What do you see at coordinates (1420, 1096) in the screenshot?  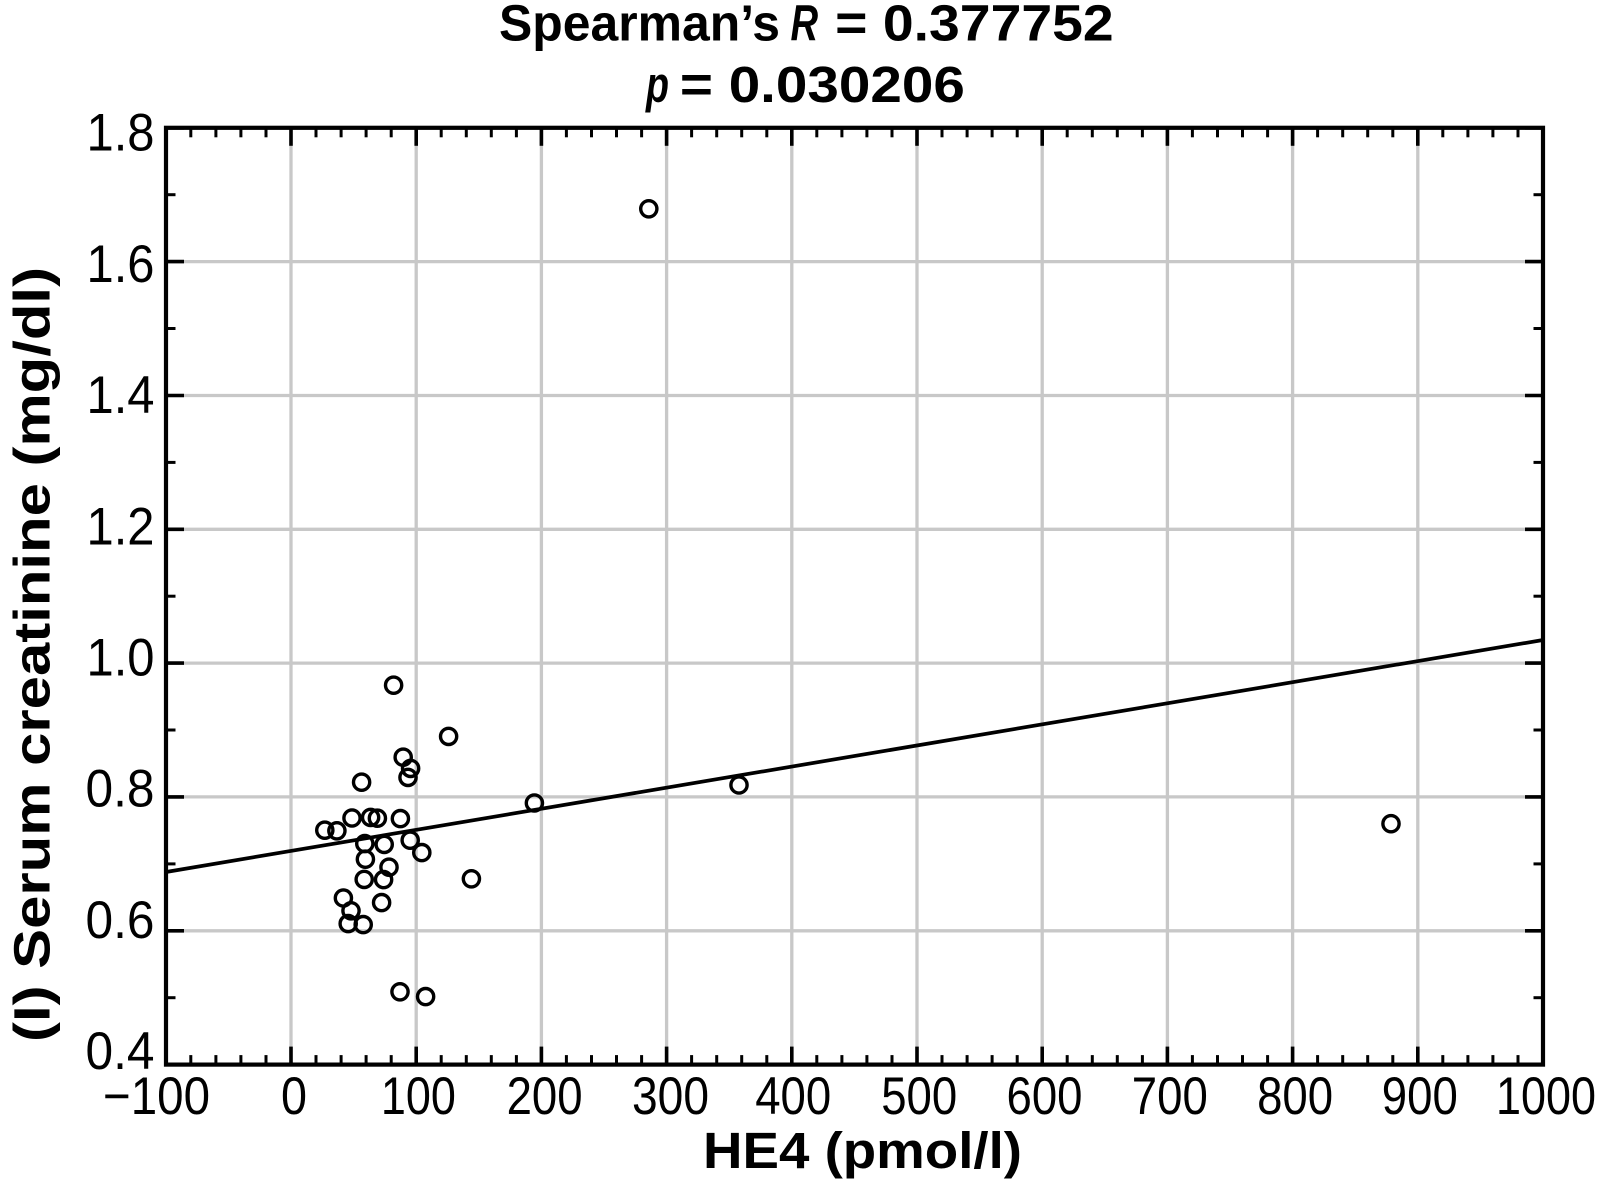 I see `svg-text: 900` at bounding box center [1420, 1096].